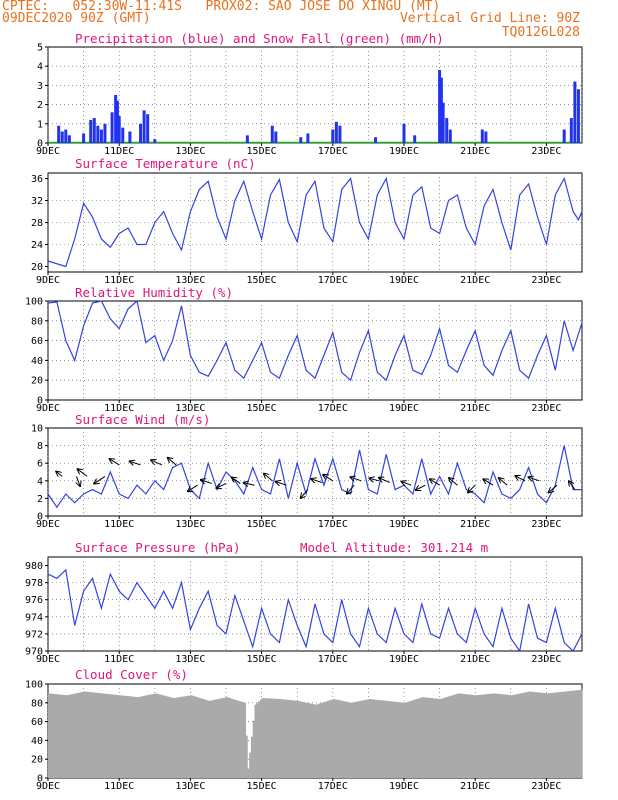  Describe the element at coordinates (119, 659) in the screenshot. I see `x-tick-label: 11DEC` at that location.